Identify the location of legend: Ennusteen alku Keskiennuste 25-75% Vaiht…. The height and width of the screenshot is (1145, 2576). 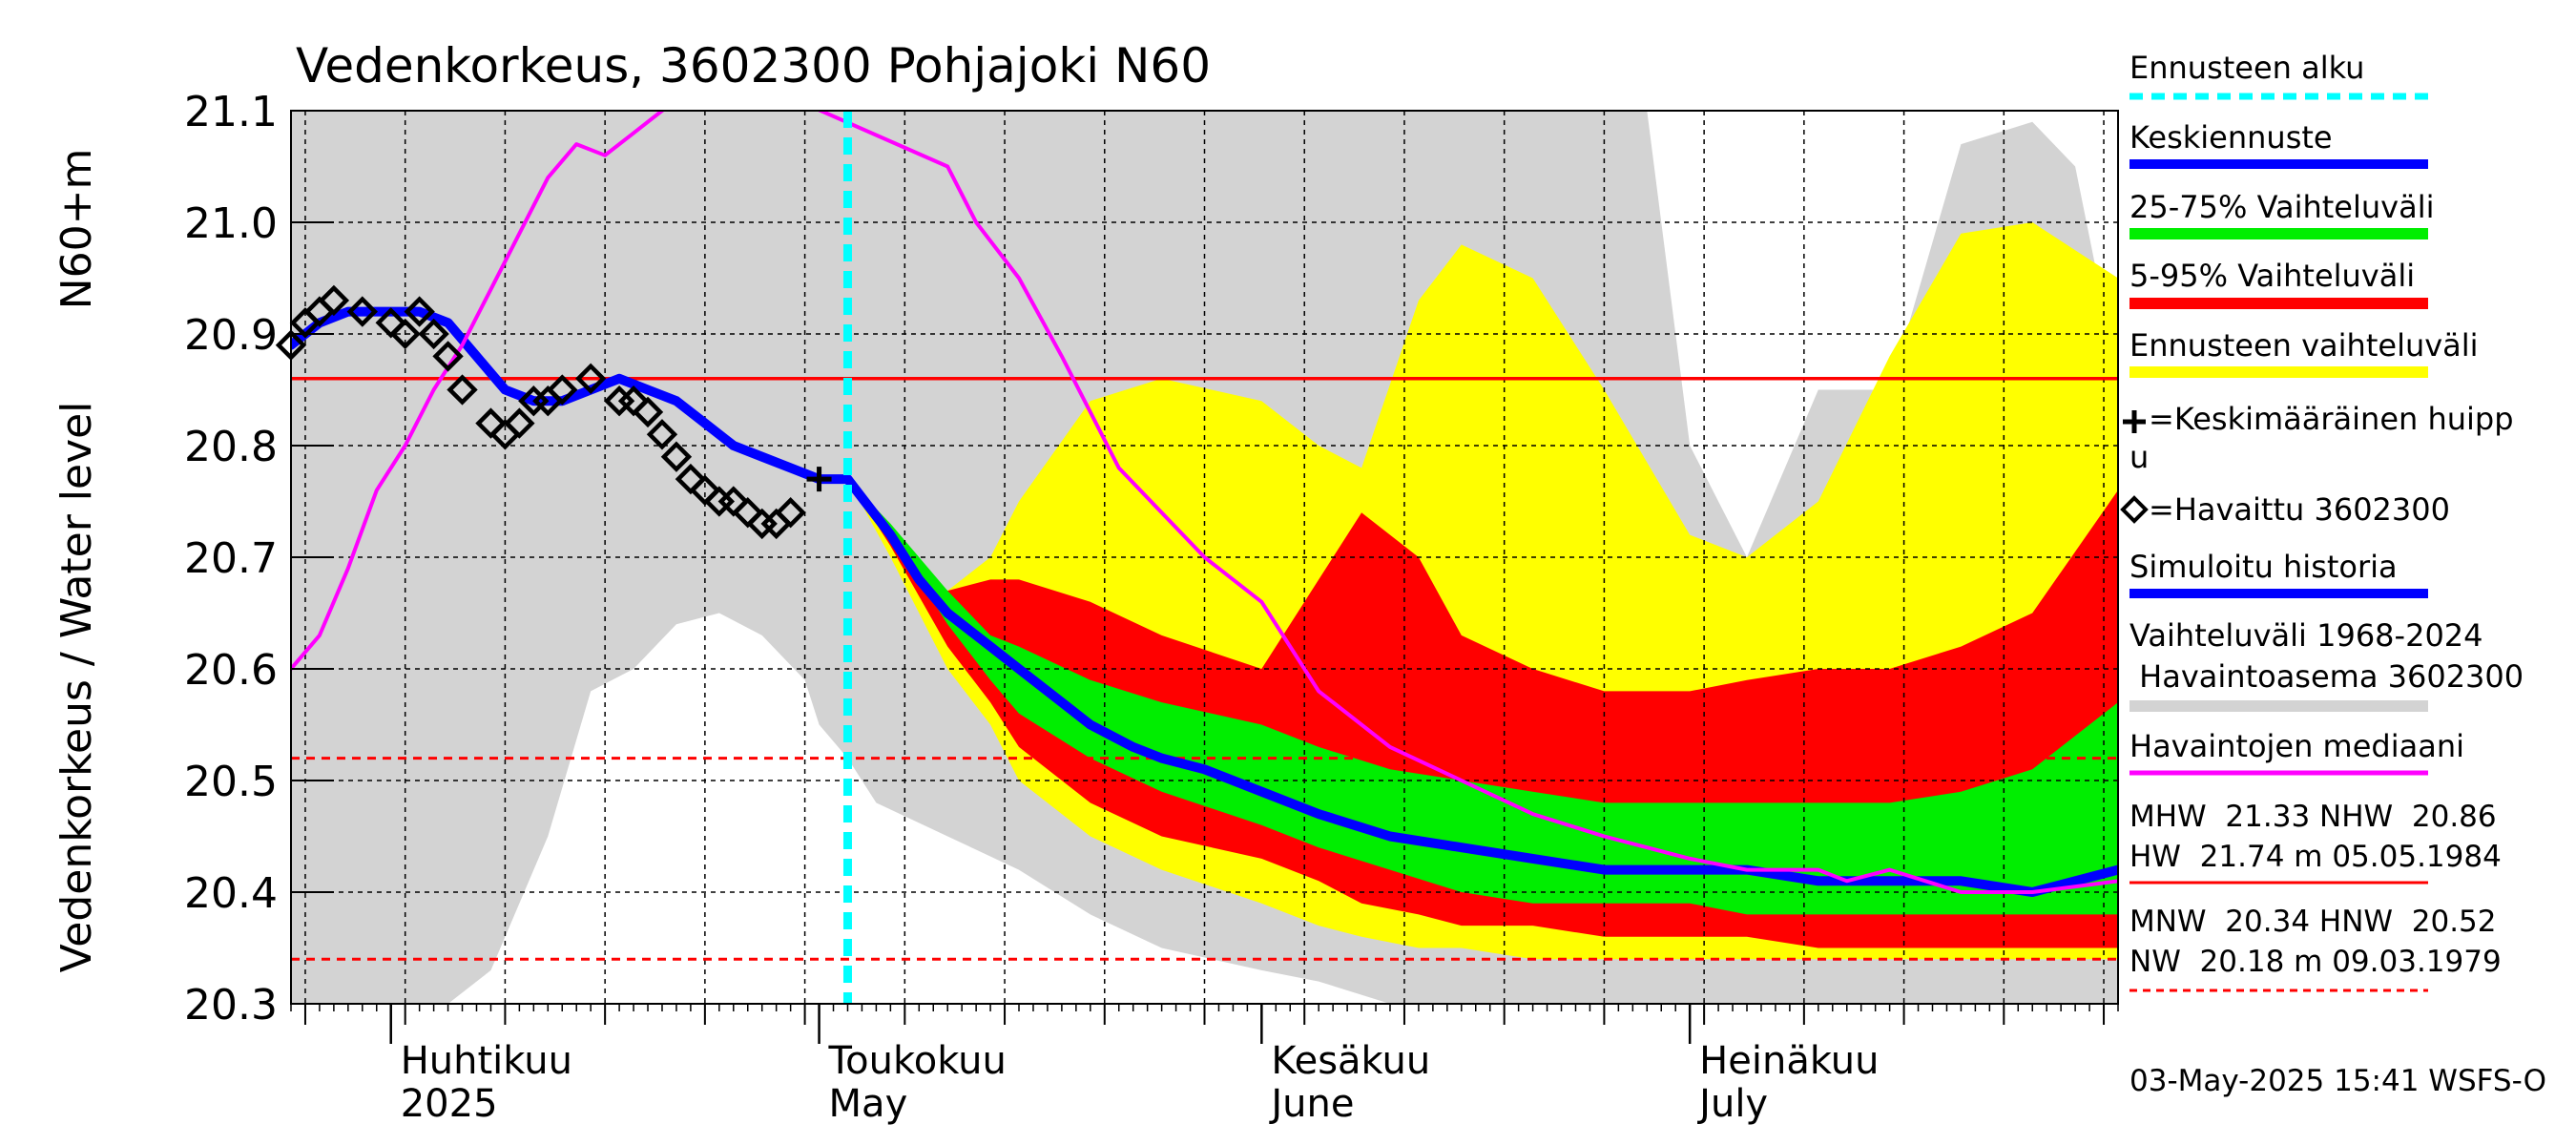
(2322, 521).